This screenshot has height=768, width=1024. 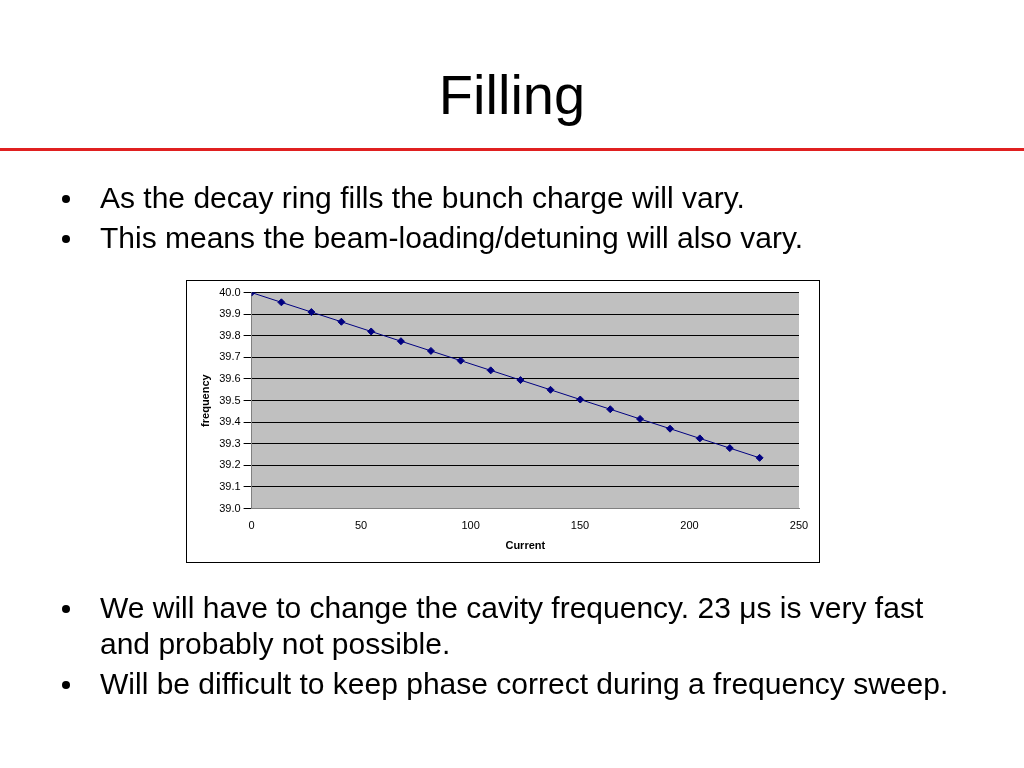 I want to click on x-tick-label: 0, so click(x=251, y=525).